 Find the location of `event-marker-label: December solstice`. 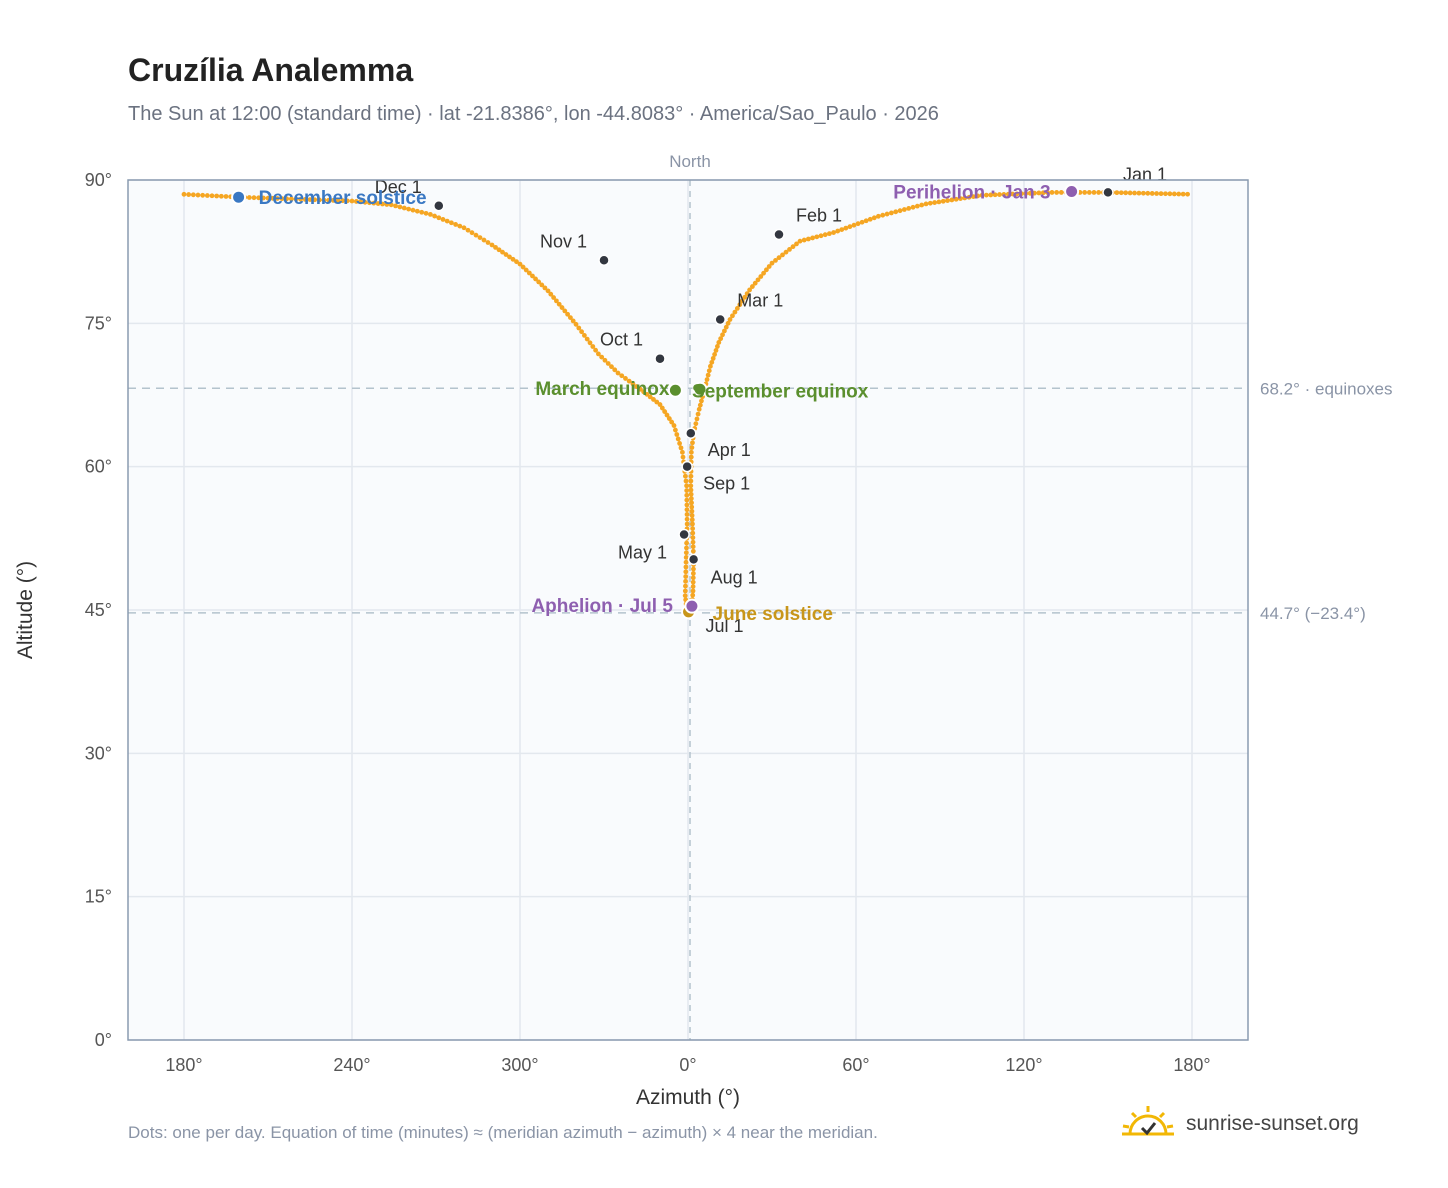

event-marker-label: December solstice is located at coordinates (343, 198).